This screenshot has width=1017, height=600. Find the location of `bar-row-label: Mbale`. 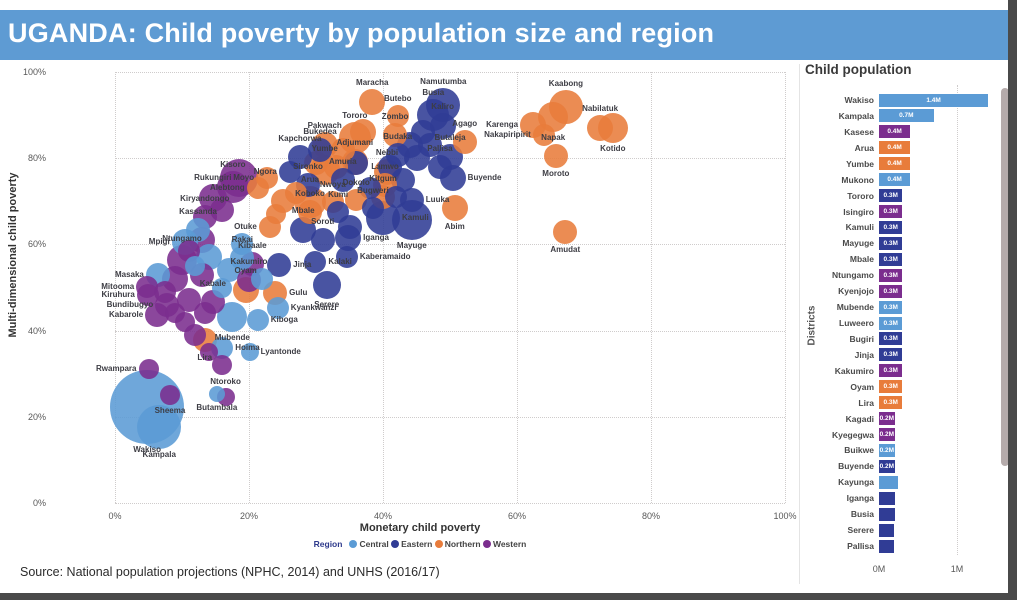

bar-row-label: Mbale is located at coordinates (861, 259).